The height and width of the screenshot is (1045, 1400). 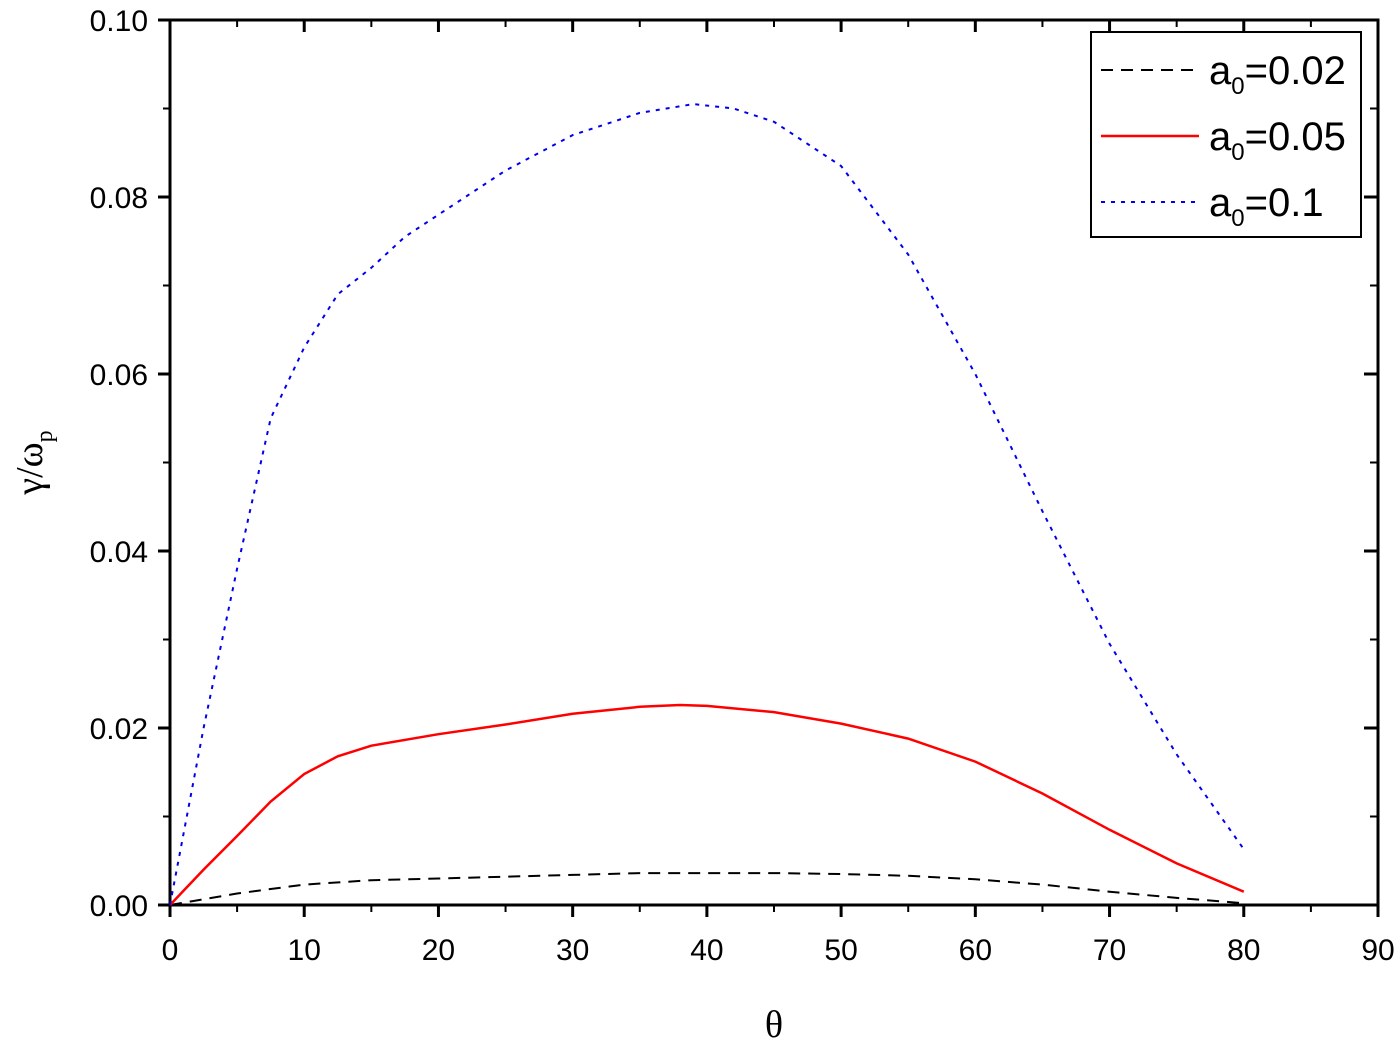 What do you see at coordinates (774, 1024) in the screenshot?
I see `x-axis-title: θ` at bounding box center [774, 1024].